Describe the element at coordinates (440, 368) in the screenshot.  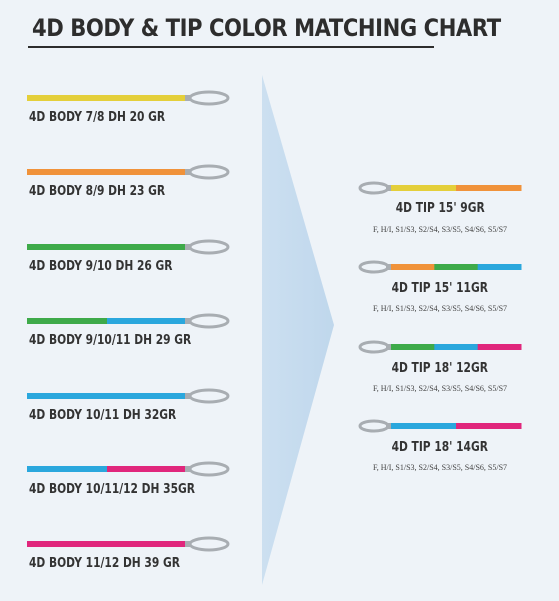
I see `tip-label: 4D TIP 18' 12GR` at that location.